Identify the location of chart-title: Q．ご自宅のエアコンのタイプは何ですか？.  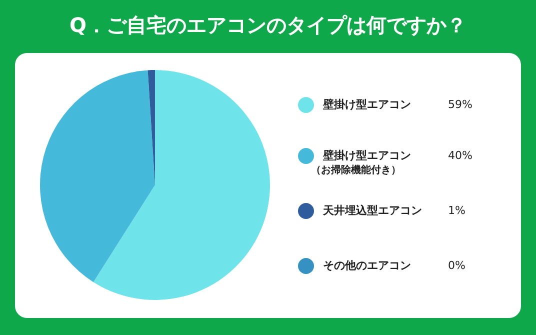
(268, 25).